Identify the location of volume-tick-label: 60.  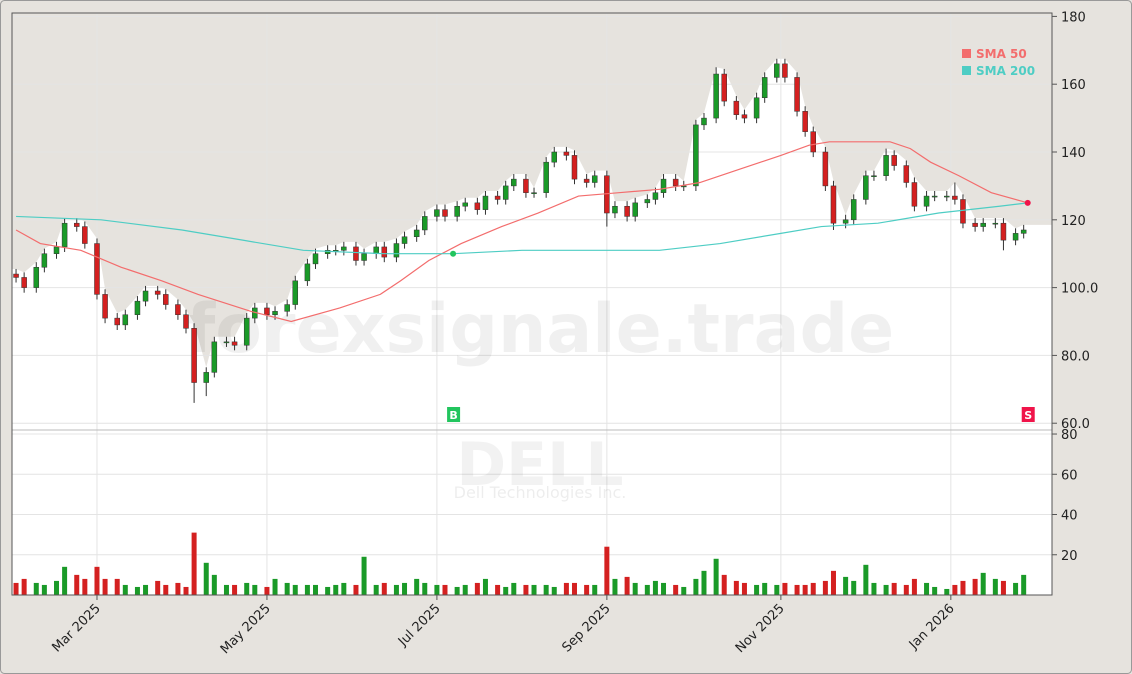
(1069, 475).